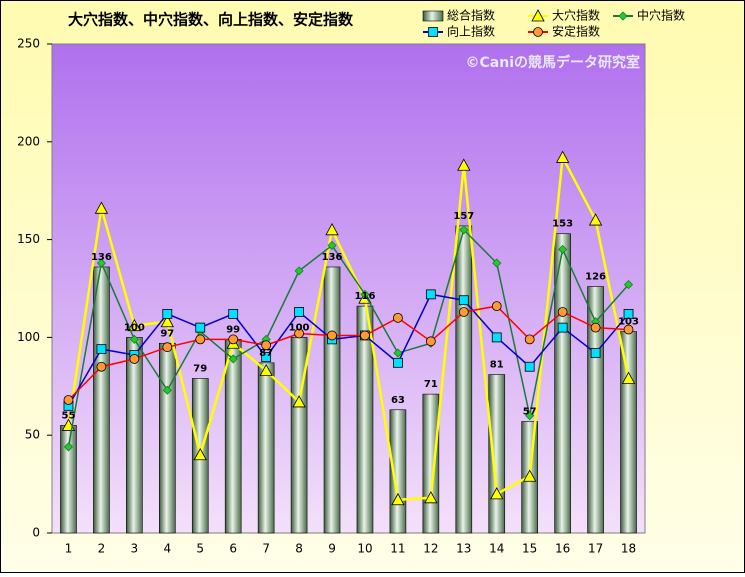  I want to click on data-label: 87, so click(266, 353).